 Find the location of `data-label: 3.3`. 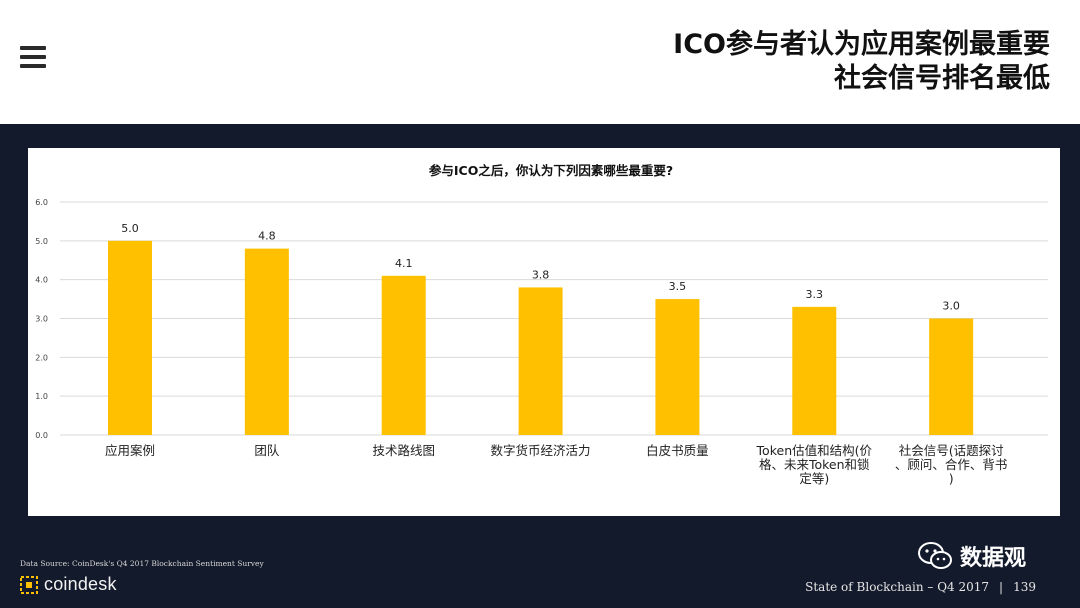

data-label: 3.3 is located at coordinates (815, 294).